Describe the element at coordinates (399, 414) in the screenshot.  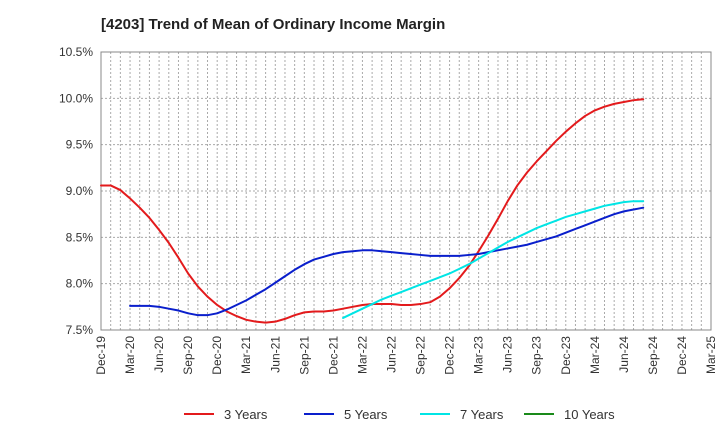
I see `legend: 3 Years 5 Years 7 Years 10 Years` at that location.